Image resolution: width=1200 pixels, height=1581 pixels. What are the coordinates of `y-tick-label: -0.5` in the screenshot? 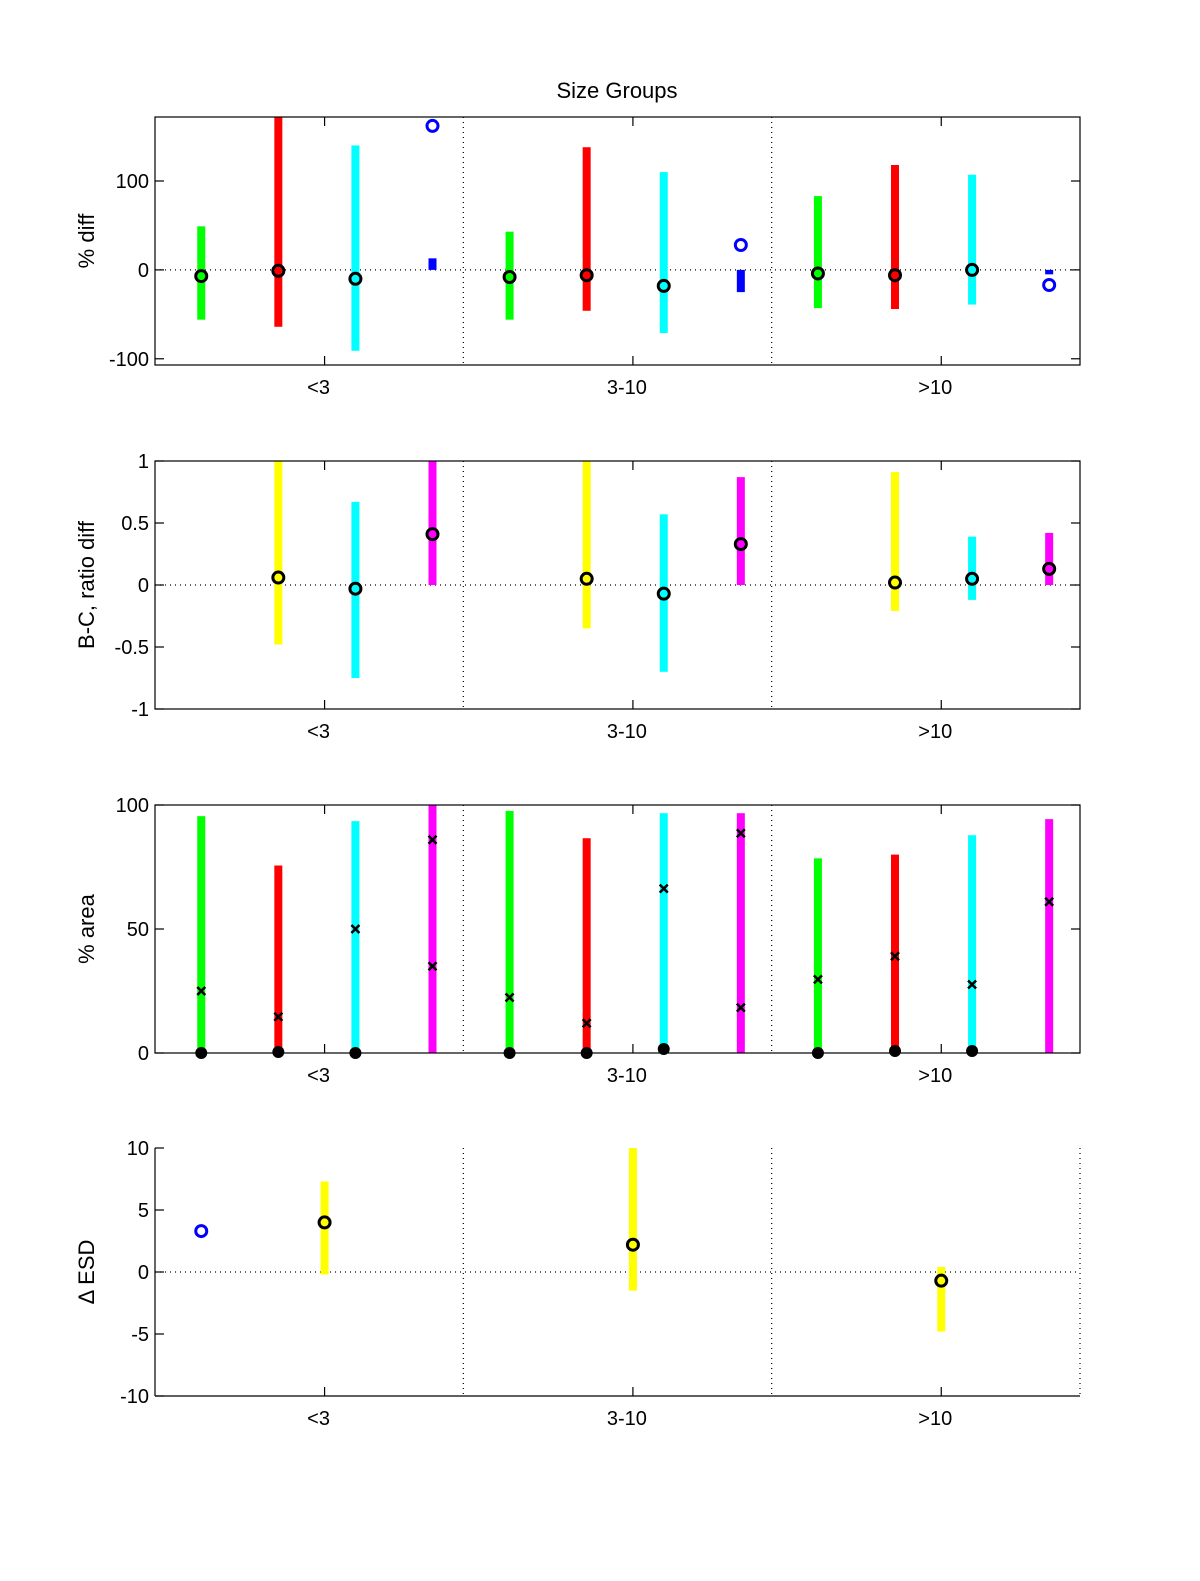 It's located at (132, 648).